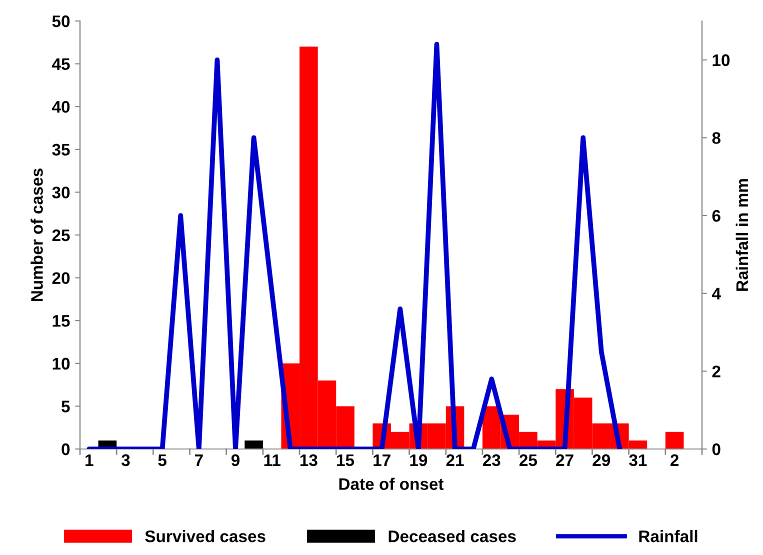 The width and height of the screenshot is (763, 555). What do you see at coordinates (66, 406) in the screenshot?
I see `y-tick-label: 5` at bounding box center [66, 406].